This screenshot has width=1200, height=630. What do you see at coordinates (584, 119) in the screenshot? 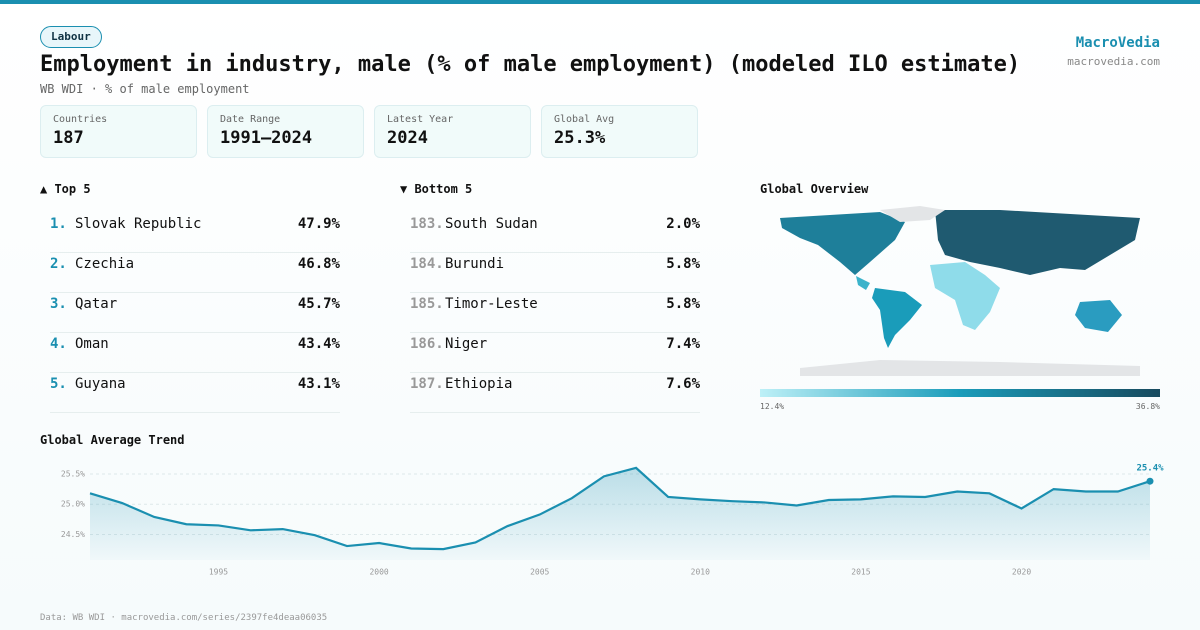
I see `stat-label: Global Avg` at bounding box center [584, 119].